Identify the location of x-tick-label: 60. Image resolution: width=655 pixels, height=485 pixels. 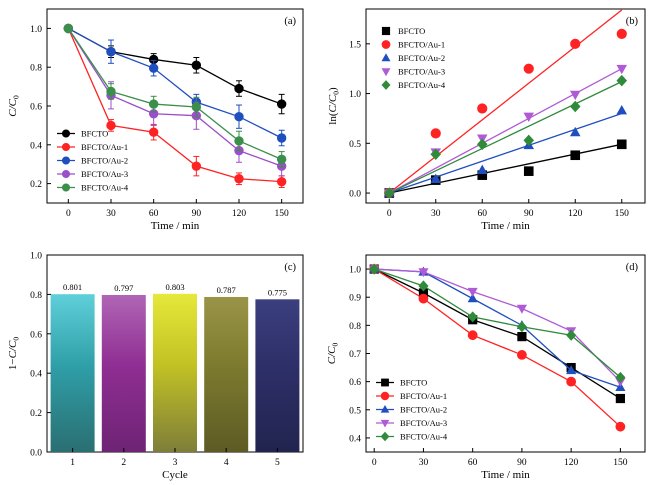
(483, 214).